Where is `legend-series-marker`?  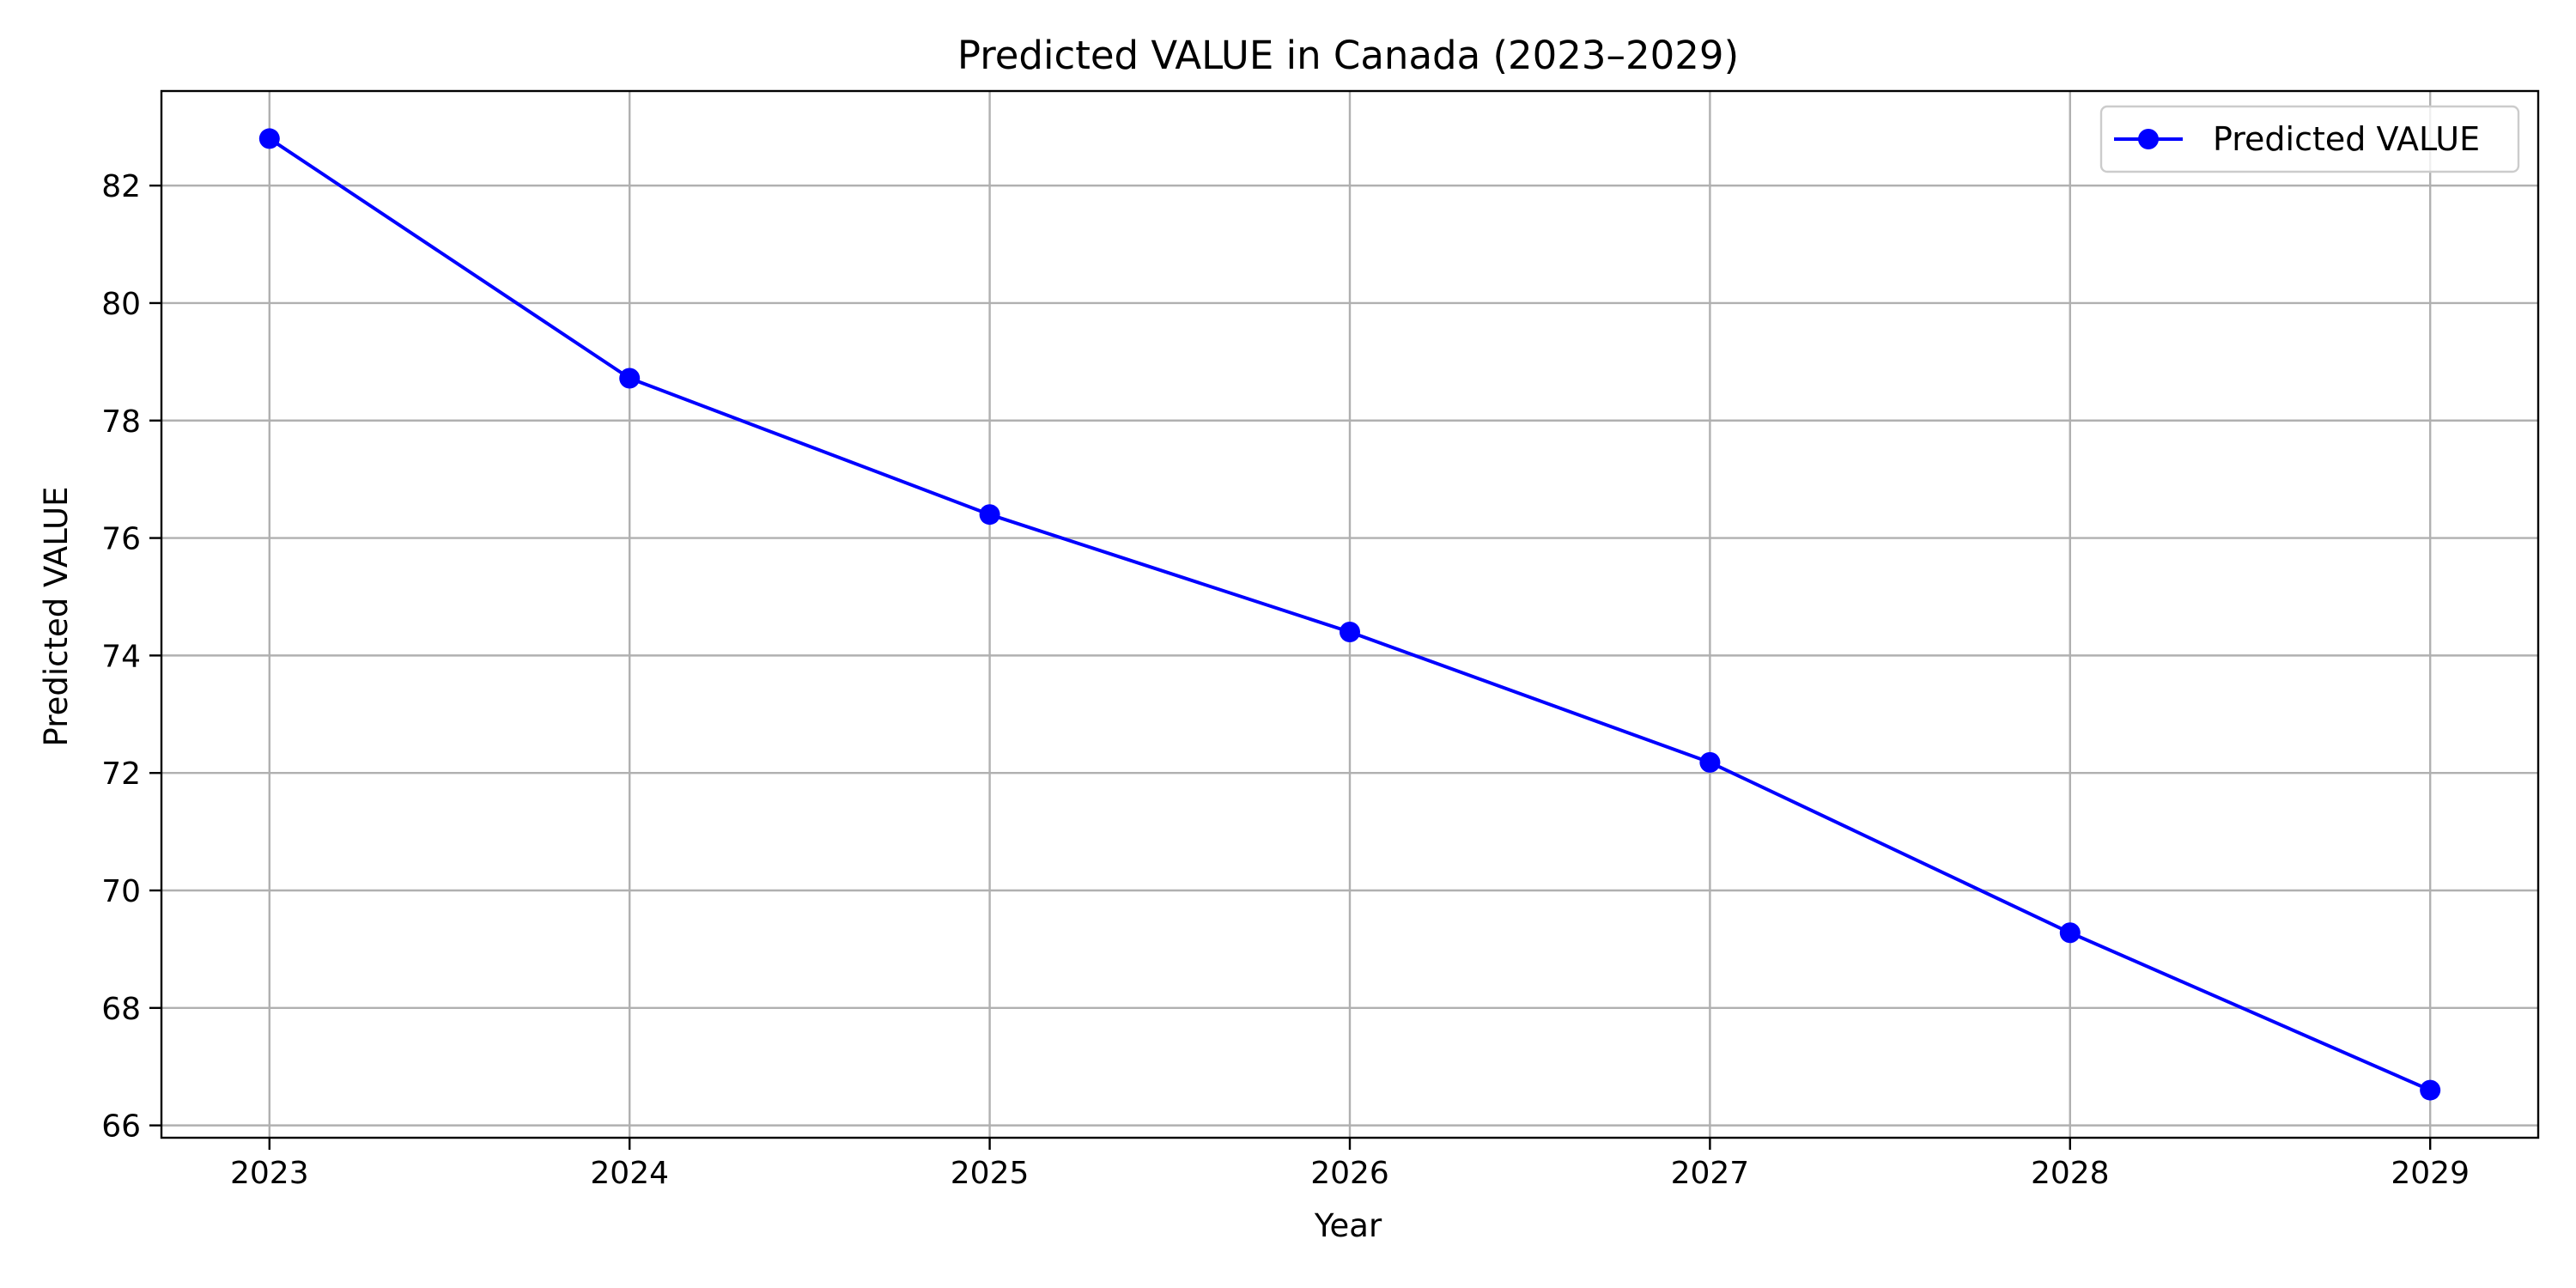
legend-series-marker is located at coordinates (2148, 139).